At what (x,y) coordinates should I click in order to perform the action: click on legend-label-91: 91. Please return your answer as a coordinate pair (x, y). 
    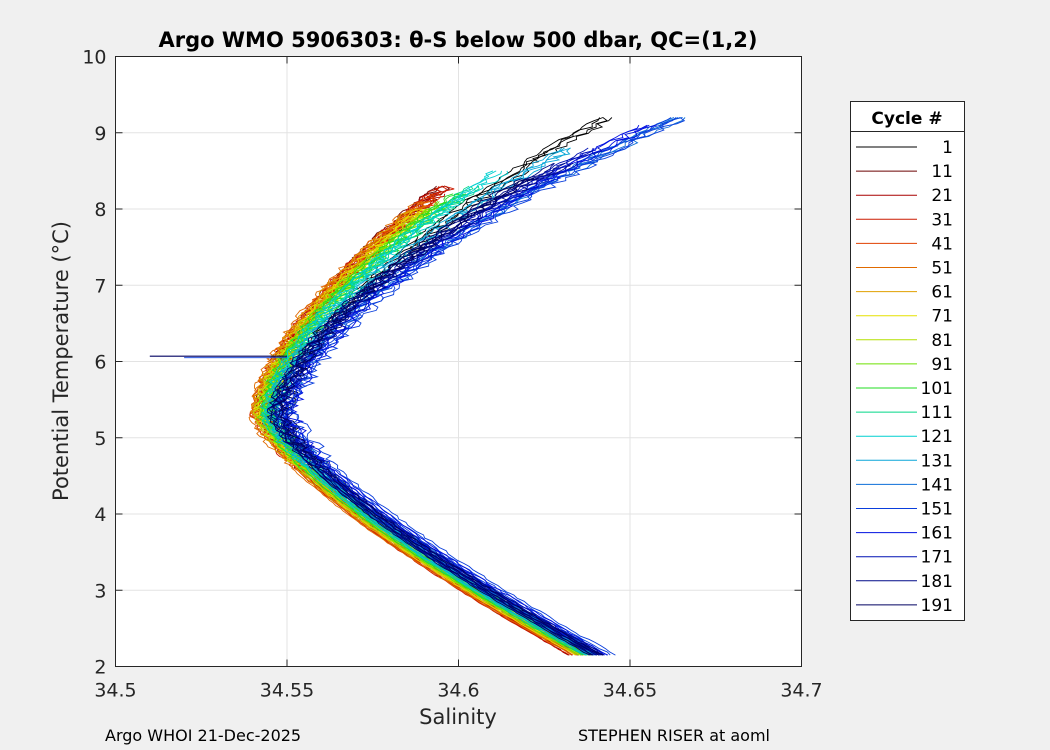
    Looking at the image, I should click on (942, 365).